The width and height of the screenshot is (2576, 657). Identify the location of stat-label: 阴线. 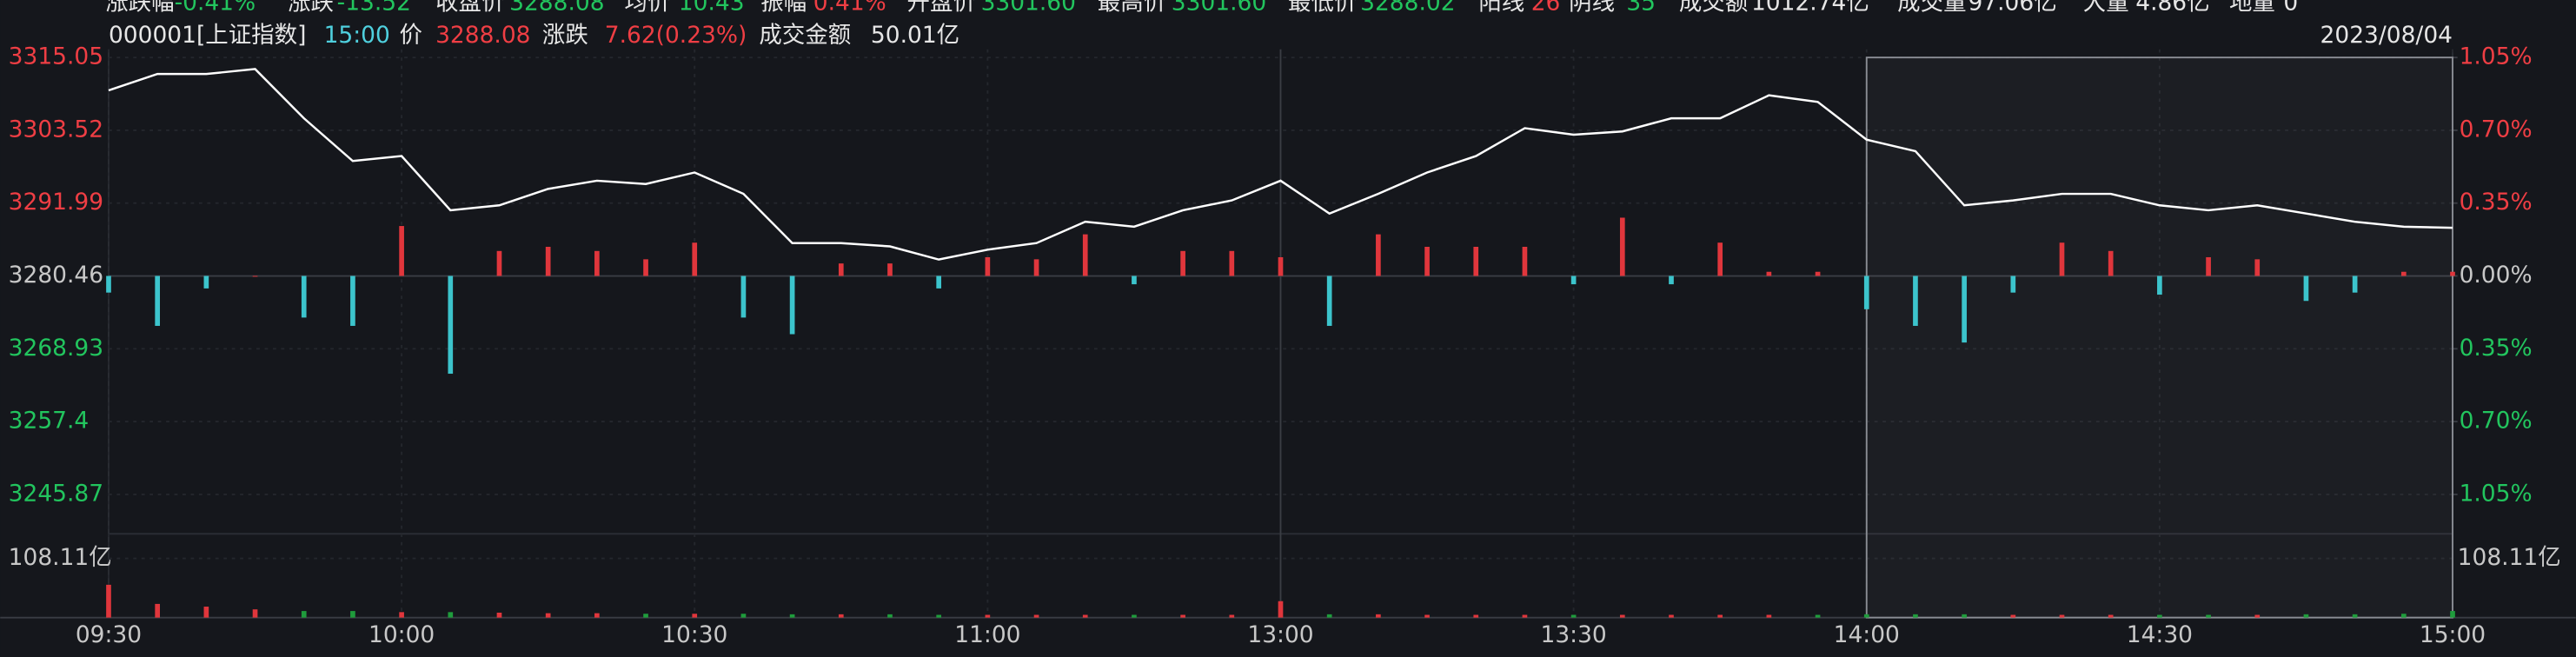
(1592, 8).